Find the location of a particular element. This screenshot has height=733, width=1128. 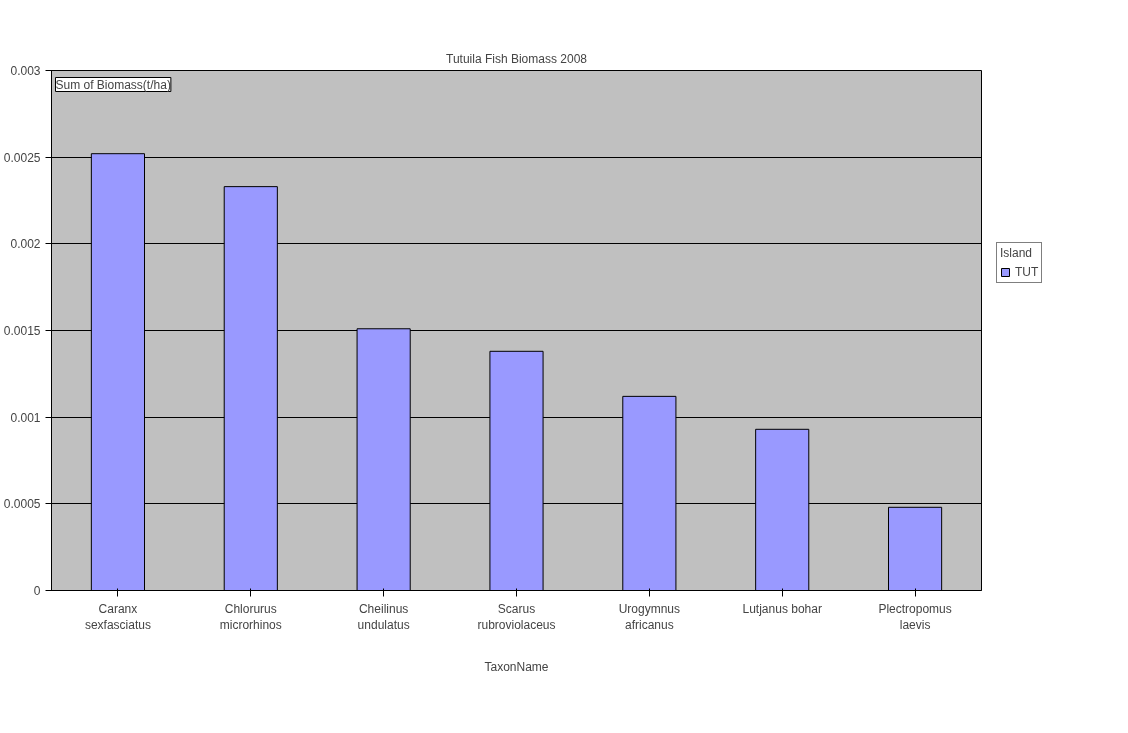

x-tick-label: Plectropomus laevis is located at coordinates (915, 617).